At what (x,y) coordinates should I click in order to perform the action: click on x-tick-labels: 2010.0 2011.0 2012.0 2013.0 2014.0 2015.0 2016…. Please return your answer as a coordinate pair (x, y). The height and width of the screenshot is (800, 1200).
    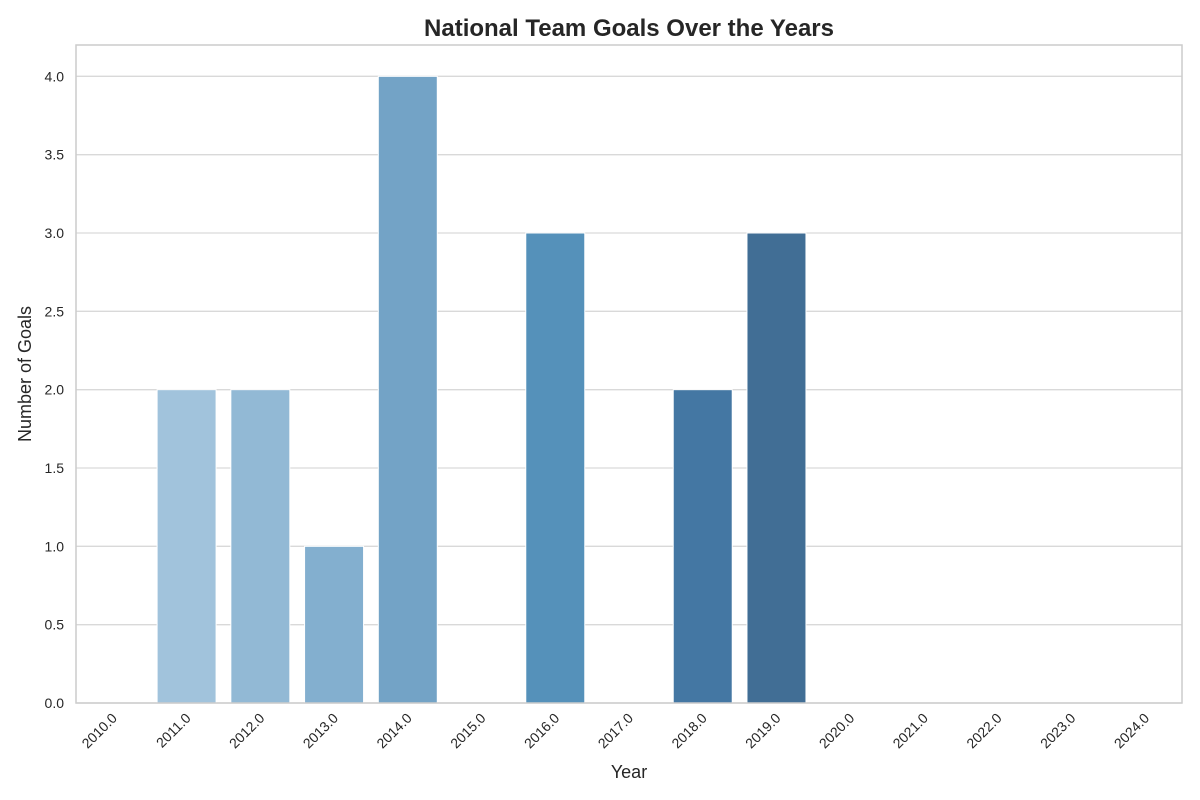
    Looking at the image, I should click on (615, 731).